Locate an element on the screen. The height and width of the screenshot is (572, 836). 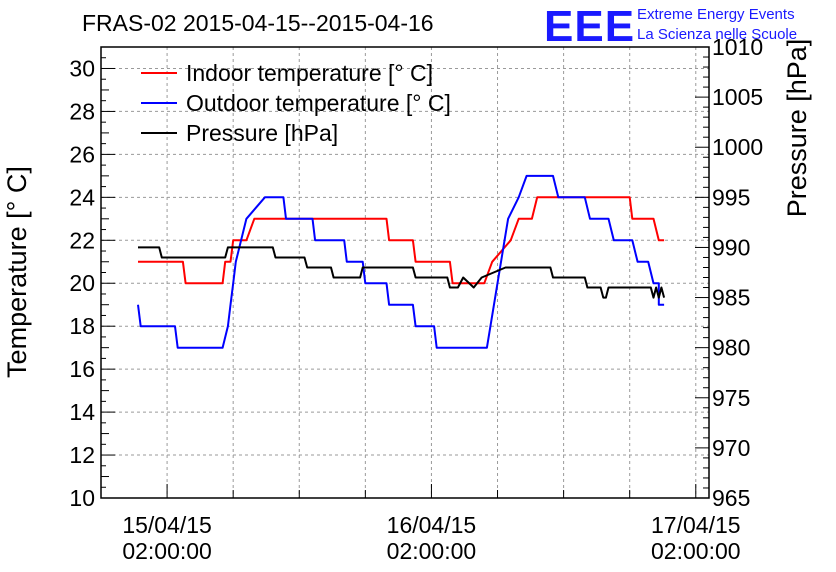
y-tick-label: 20 is located at coordinates (82, 283).